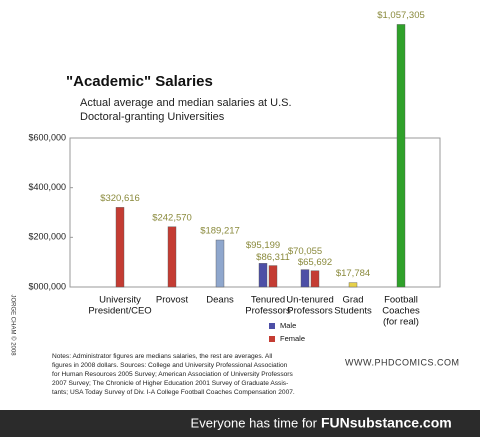 This screenshot has height=437, width=480. Describe the element at coordinates (401, 300) in the screenshot. I see `x-tick-label: Football` at that location.